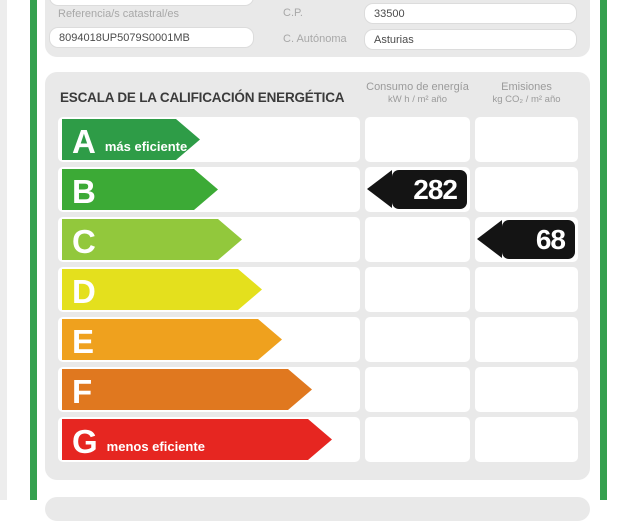 The image size is (637, 521). I want to click on rating-track: G menos eficiente, so click(209, 439).